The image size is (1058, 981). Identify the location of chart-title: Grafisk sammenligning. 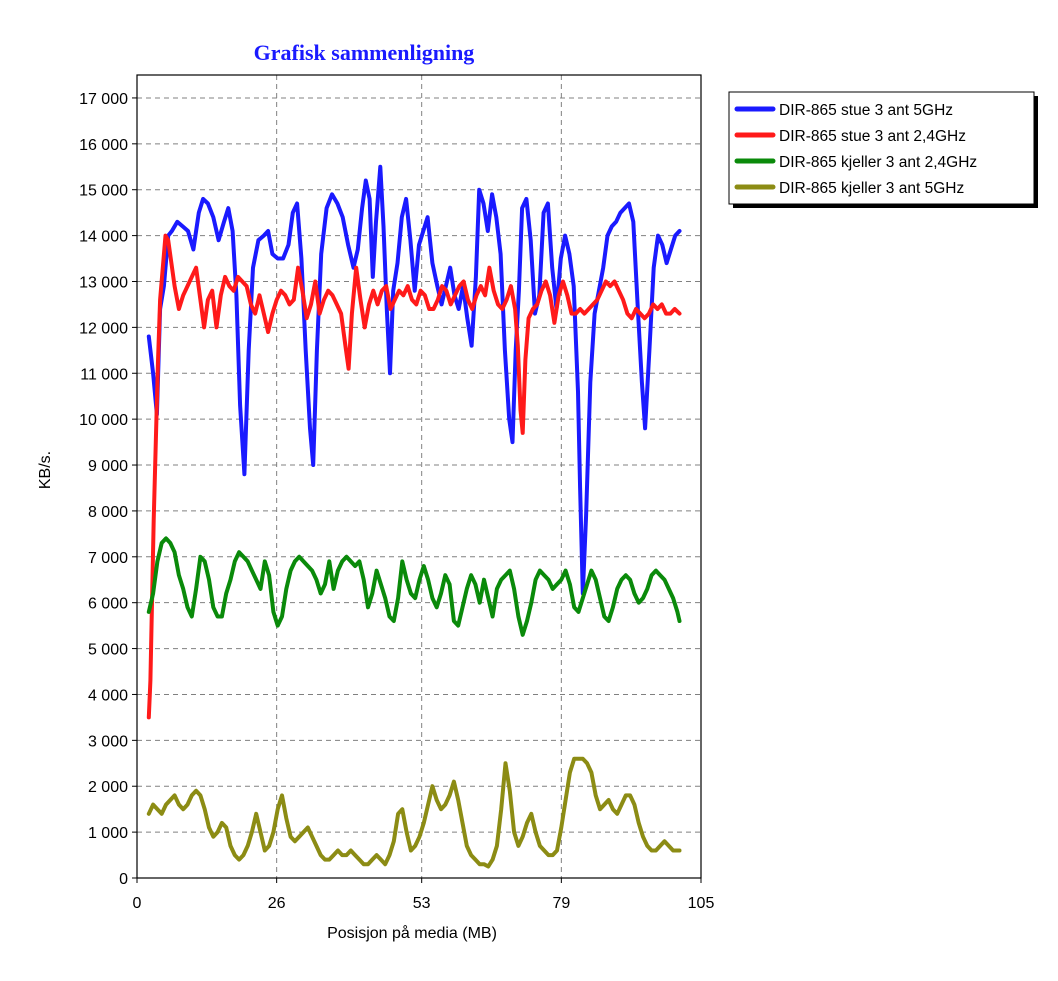
(364, 52).